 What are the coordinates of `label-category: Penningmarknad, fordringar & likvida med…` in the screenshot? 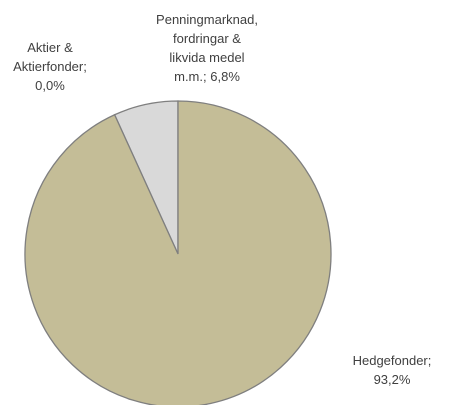 It's located at (207, 48).